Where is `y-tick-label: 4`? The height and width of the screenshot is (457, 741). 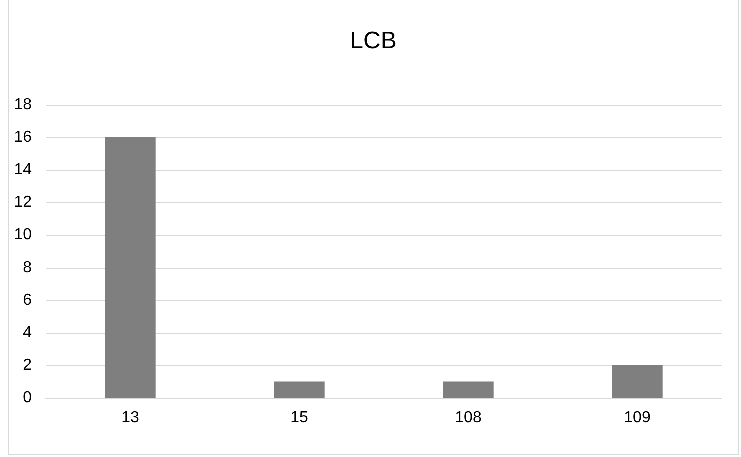 y-tick-label: 4 is located at coordinates (27, 333).